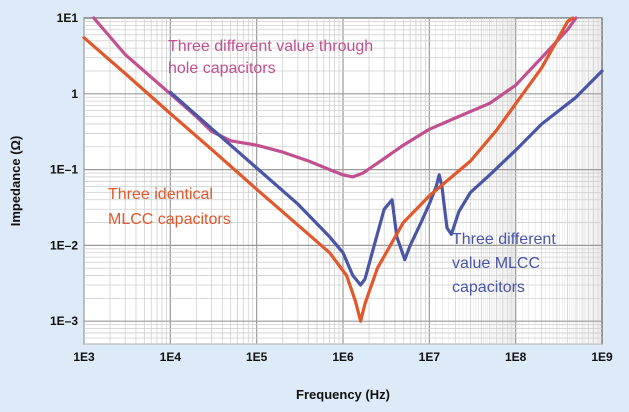  I want to click on annotation-text: Three different value through, so click(270, 46).